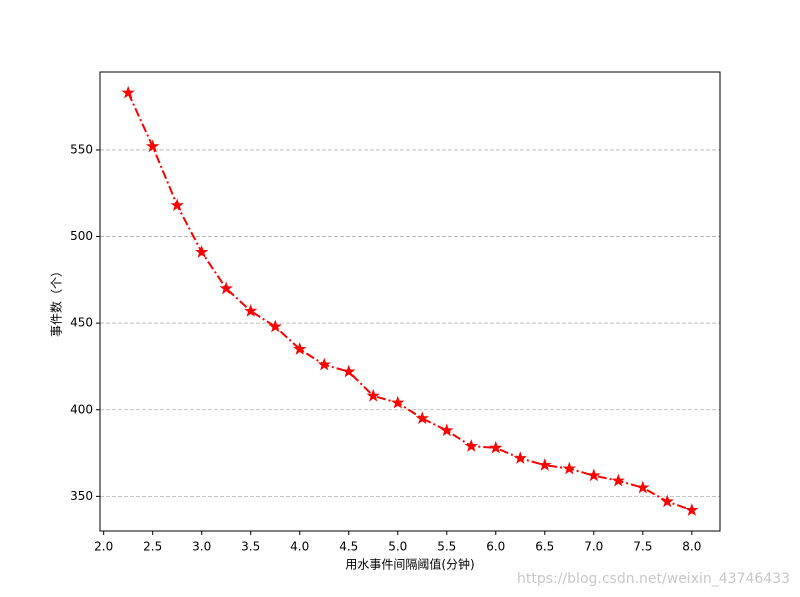 The width and height of the screenshot is (800, 597). Describe the element at coordinates (409, 564) in the screenshot. I see `x-axis-label: 用水事件间隔阈值(分钟)` at that location.